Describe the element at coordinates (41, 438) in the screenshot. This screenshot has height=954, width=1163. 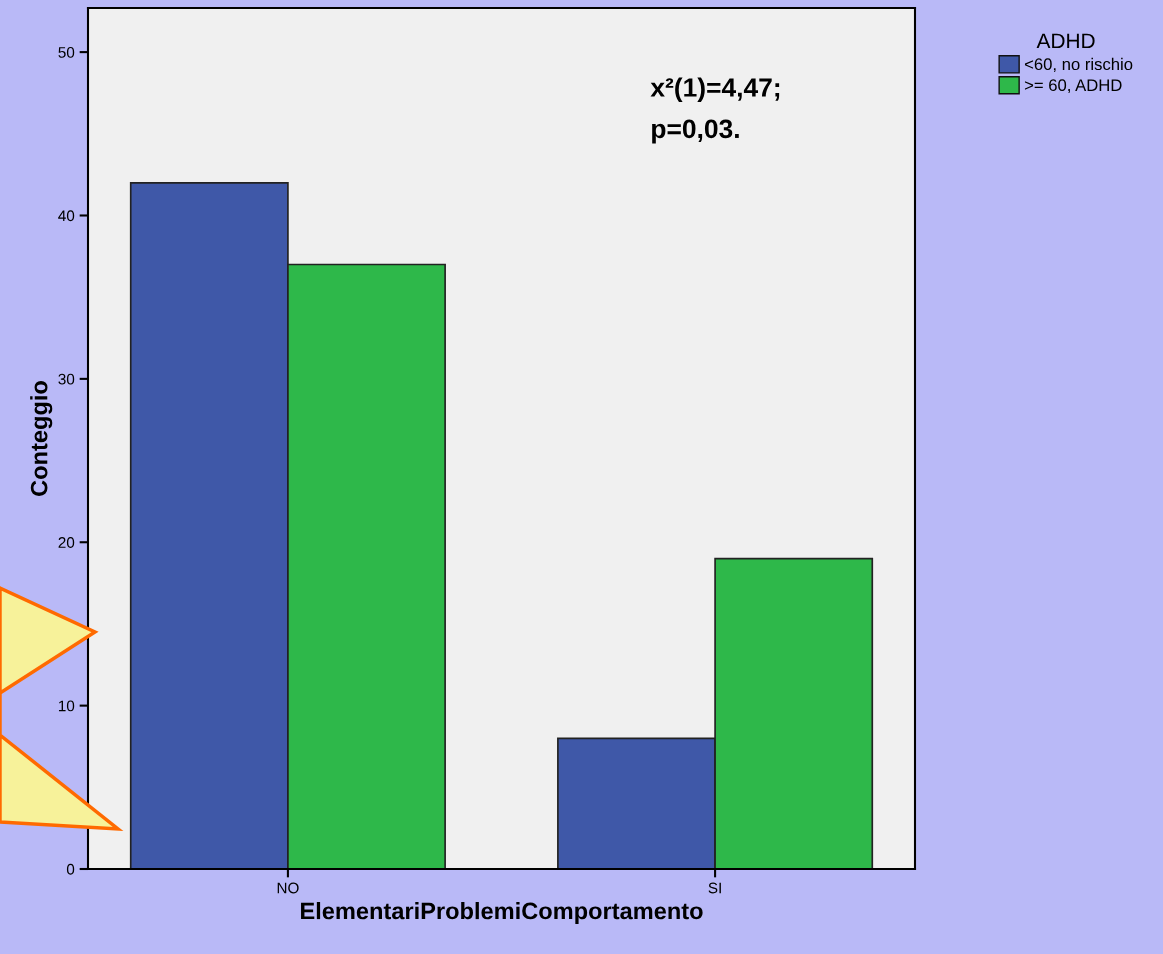
I see `y-axis-title: Conteggio` at that location.